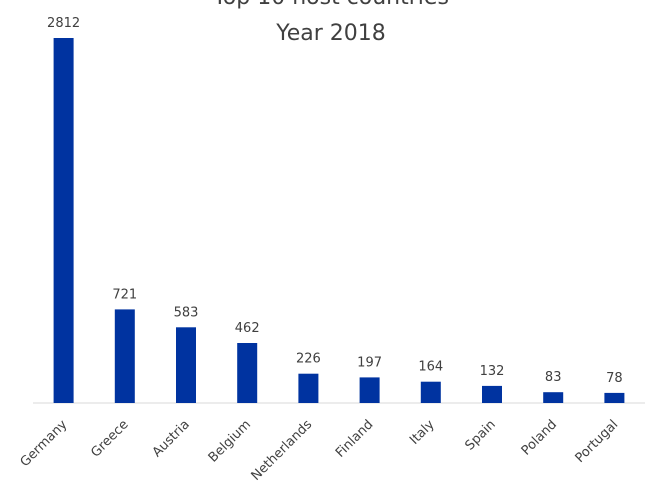 The width and height of the screenshot is (648, 499). What do you see at coordinates (369, 390) in the screenshot?
I see `bar-finland` at bounding box center [369, 390].